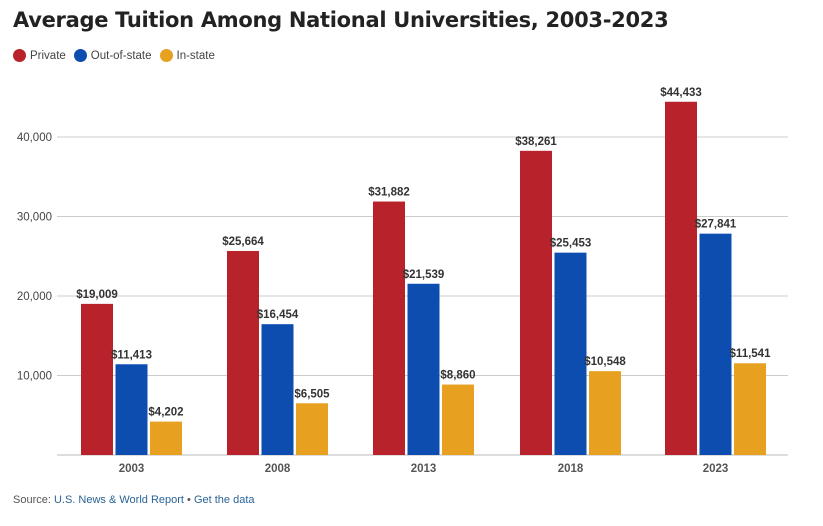  I want to click on data-label: $19,009, so click(97, 295).